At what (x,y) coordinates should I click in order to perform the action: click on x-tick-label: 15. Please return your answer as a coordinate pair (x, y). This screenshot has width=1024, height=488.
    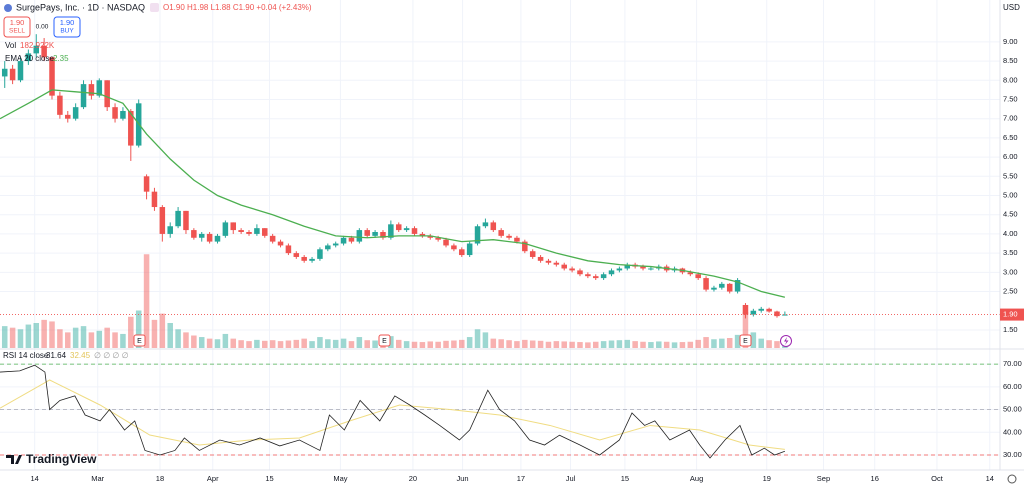
    Looking at the image, I should click on (269, 478).